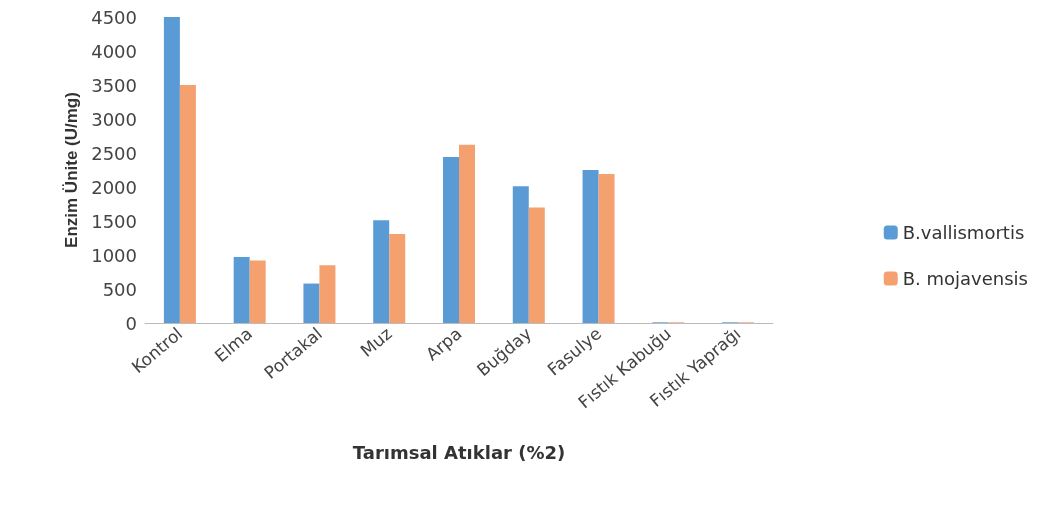  What do you see at coordinates (114, 153) in the screenshot?
I see `y-tick-label: 2500` at bounding box center [114, 153].